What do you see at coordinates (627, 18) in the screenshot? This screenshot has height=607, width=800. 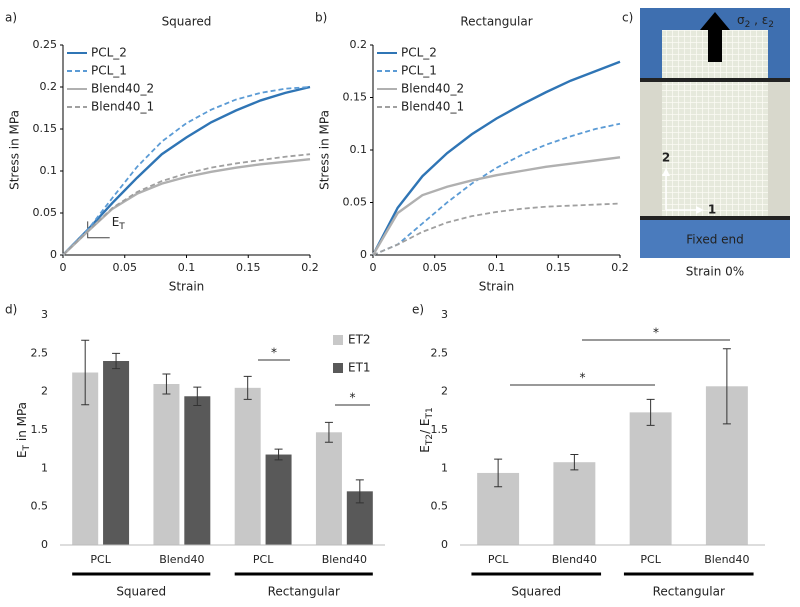 I see `panel-label: c)` at bounding box center [627, 18].